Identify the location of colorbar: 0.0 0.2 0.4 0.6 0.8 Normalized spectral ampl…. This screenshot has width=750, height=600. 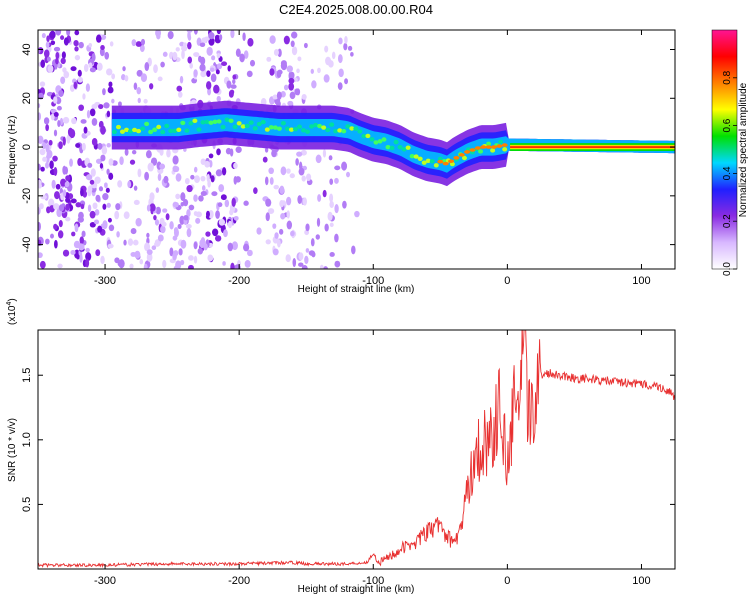
(730, 152).